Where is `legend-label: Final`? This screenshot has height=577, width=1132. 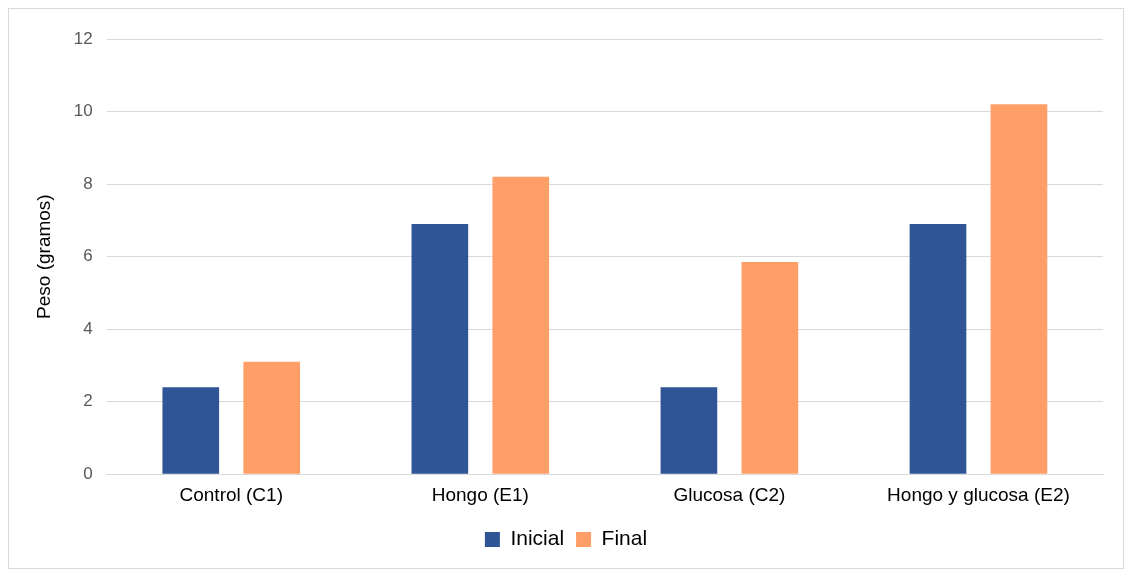 legend-label: Final is located at coordinates (624, 538).